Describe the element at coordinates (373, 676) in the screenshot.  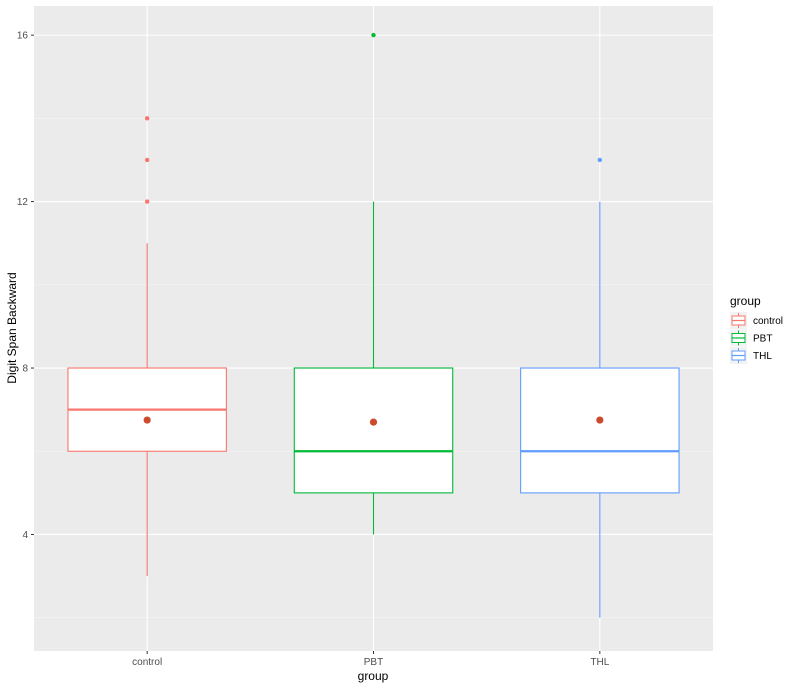
I see `x-axis-title: group` at that location.